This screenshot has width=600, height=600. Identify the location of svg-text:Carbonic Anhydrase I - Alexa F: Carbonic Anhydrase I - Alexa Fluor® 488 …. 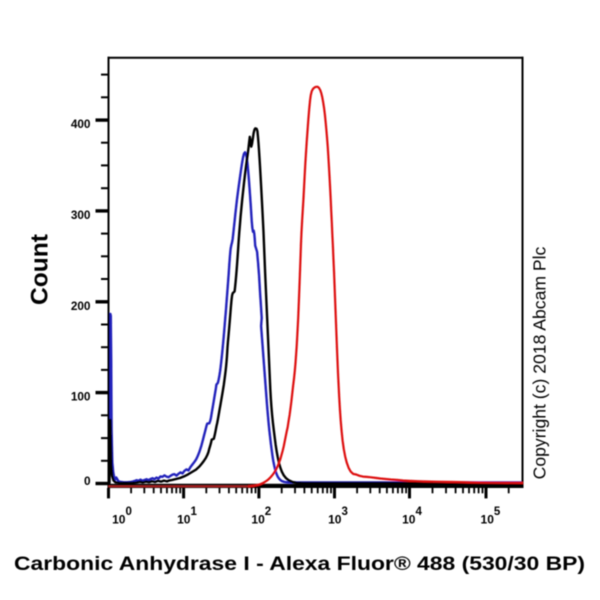
(299, 564).